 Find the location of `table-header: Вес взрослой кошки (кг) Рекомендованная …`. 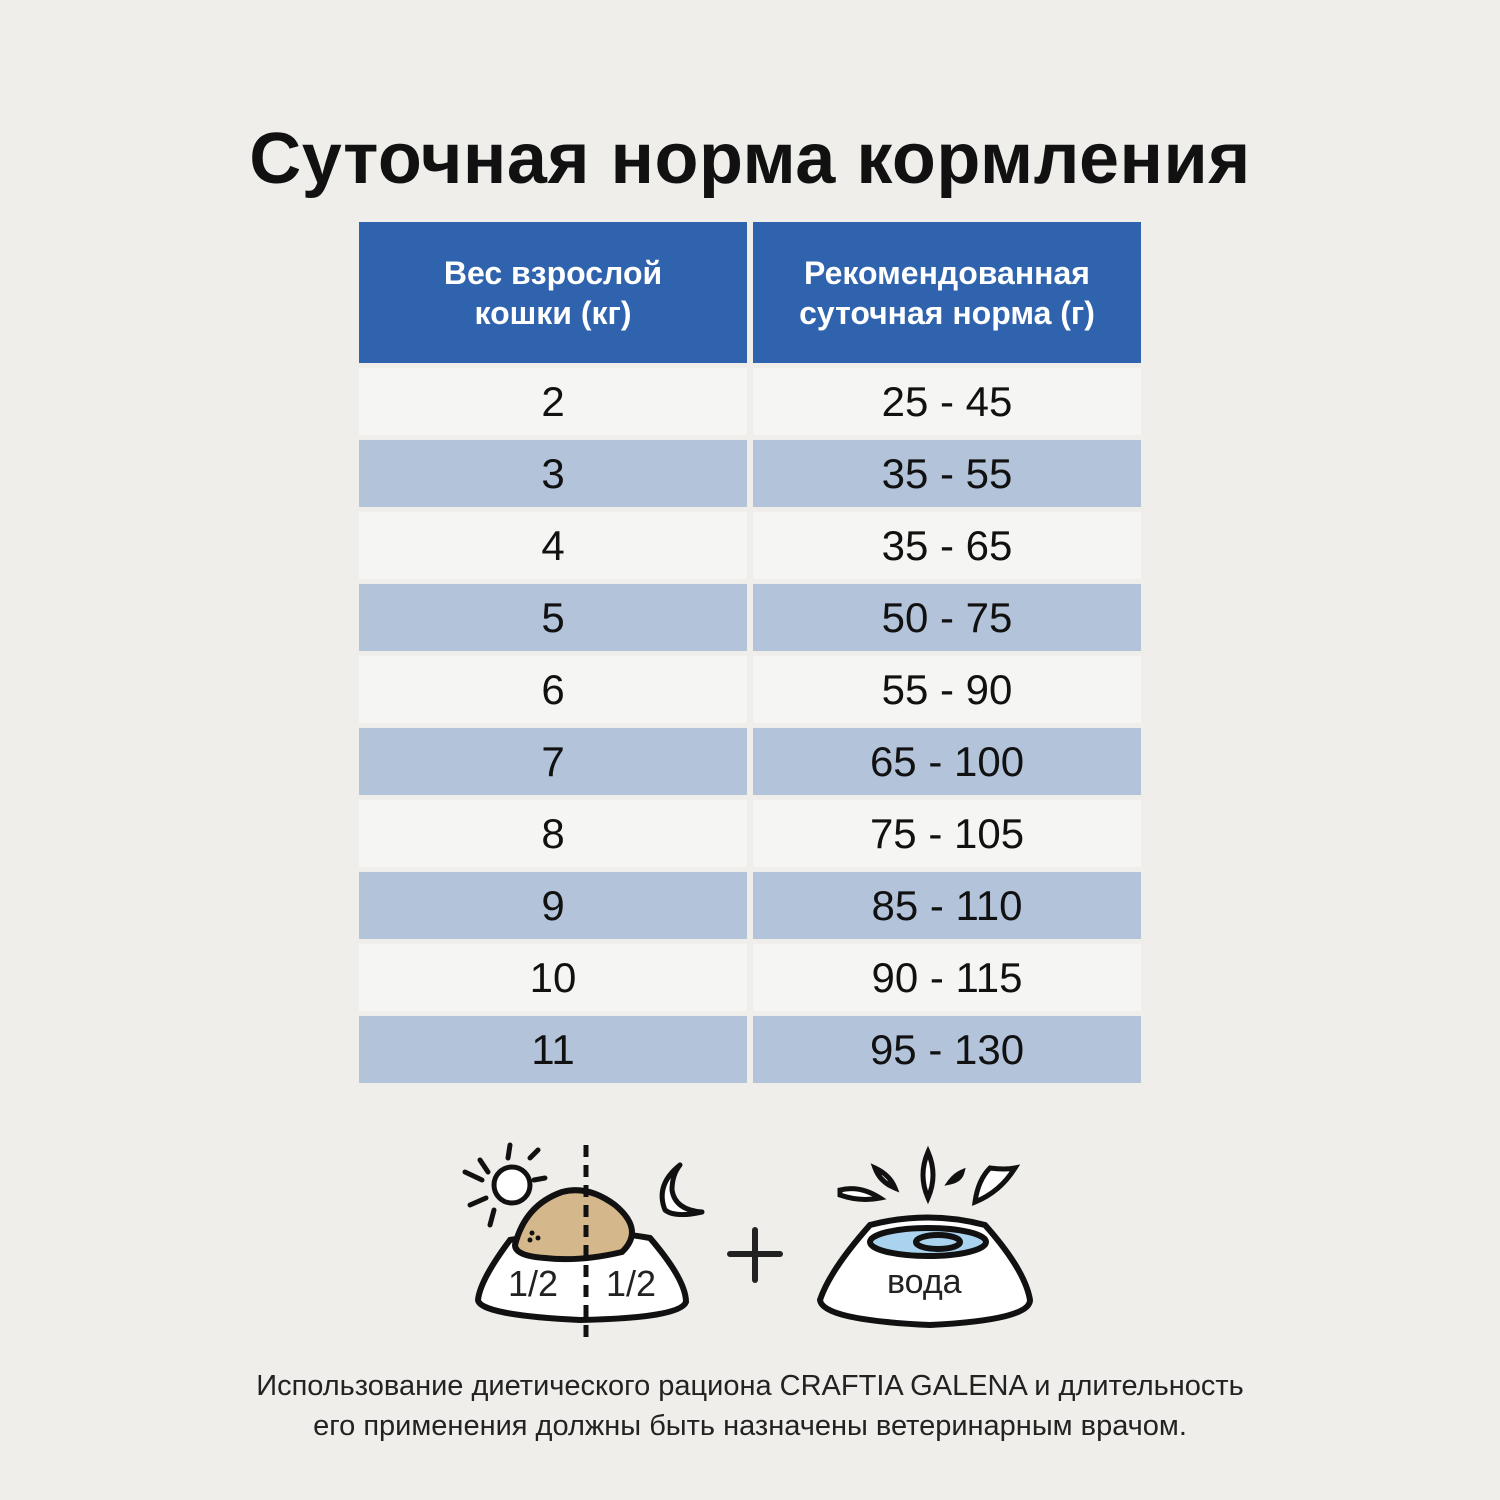

table-header: Вес взрослой кошки (кг) Рекомендованная … is located at coordinates (750, 292).